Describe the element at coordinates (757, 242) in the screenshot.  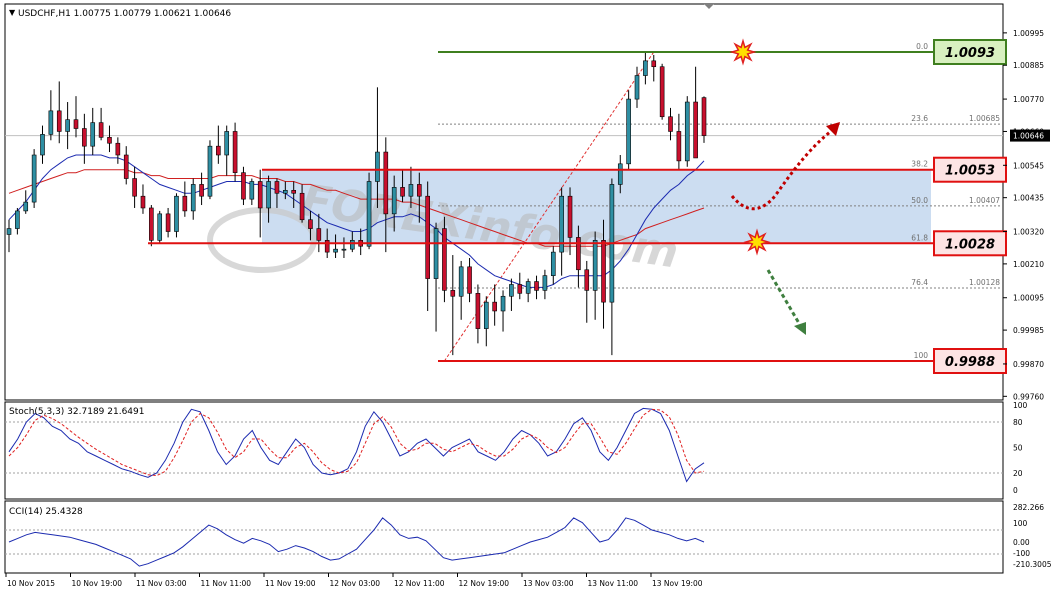
I see `breakdown-marker-icon` at that location.